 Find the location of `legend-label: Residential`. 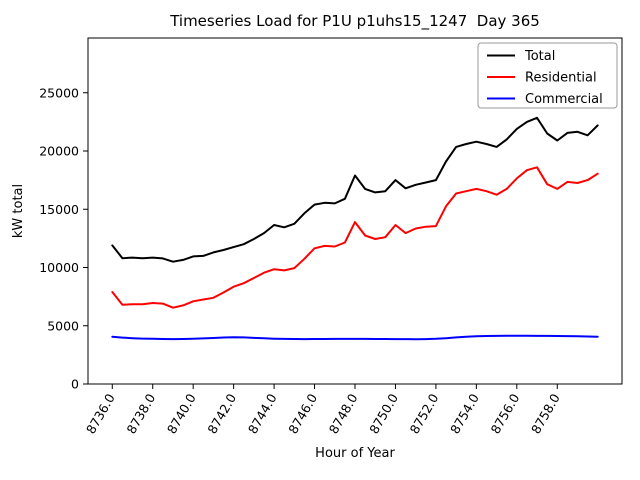

legend-label: Residential is located at coordinates (561, 78).